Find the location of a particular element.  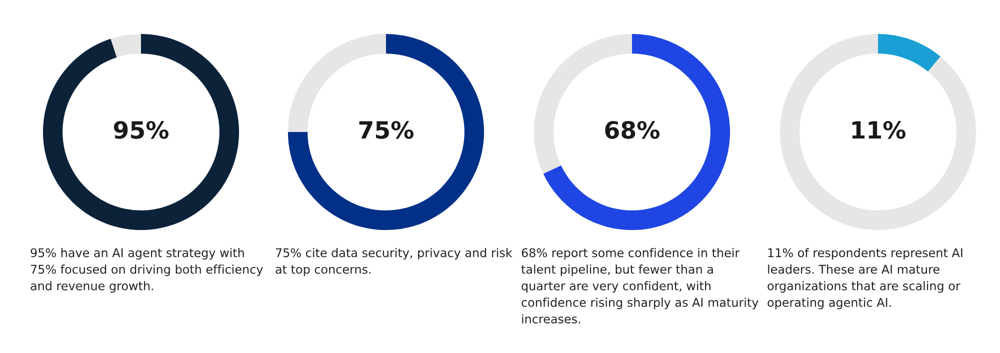

data-label: 75% is located at coordinates (386, 129).